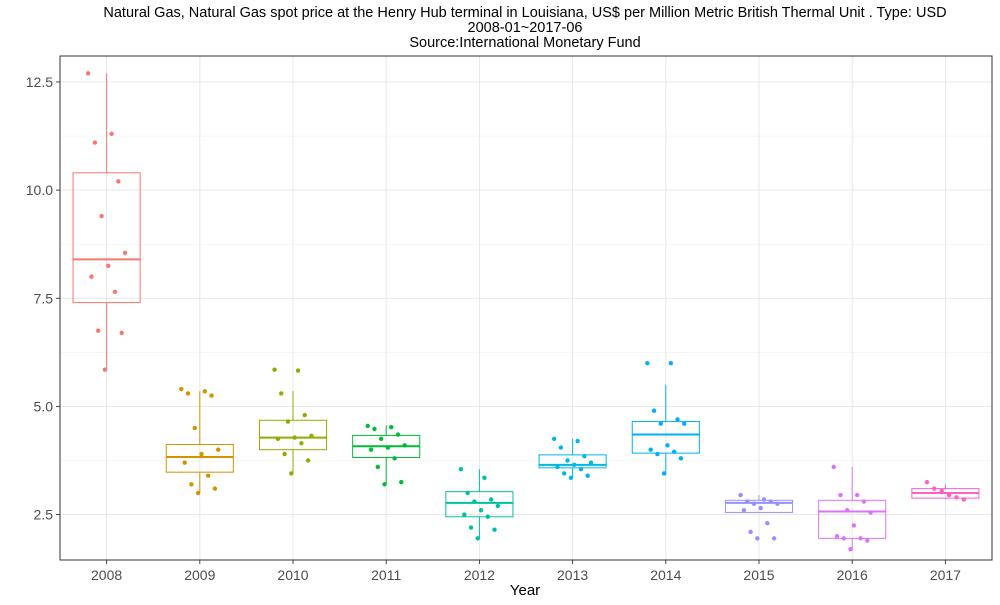 This screenshot has height=605, width=1000. I want to click on x-tick-label: 2013, so click(572, 575).